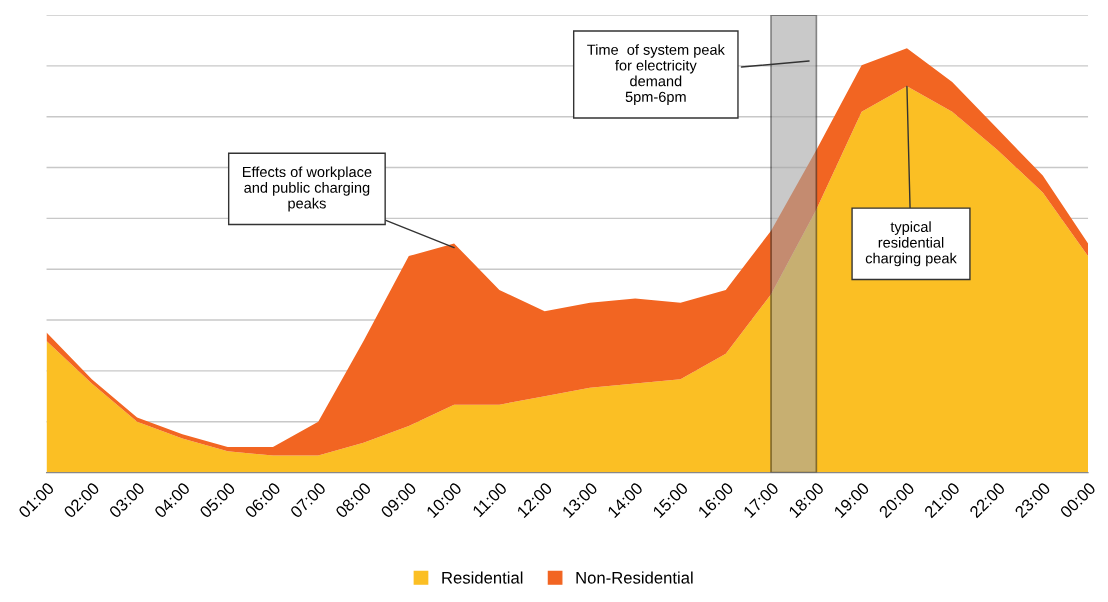 This screenshot has width=1108, height=602. I want to click on annotation: typical residential charging peak, so click(911, 244).